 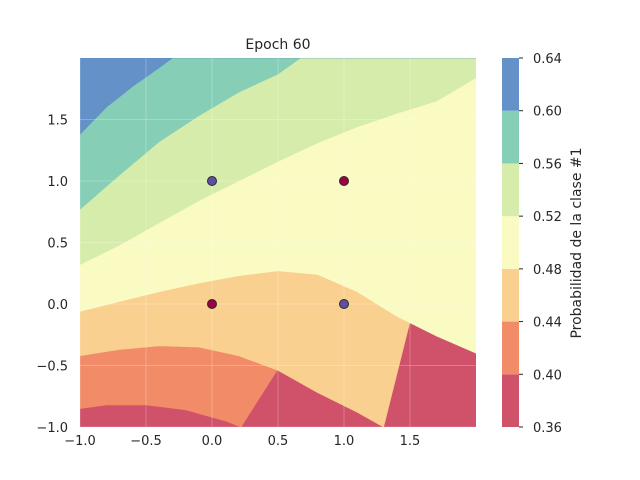 What do you see at coordinates (52, 275) in the screenshot?
I see `y-axis: −1.0 −0.5 0.0 0.5 1.0 1.5` at bounding box center [52, 275].